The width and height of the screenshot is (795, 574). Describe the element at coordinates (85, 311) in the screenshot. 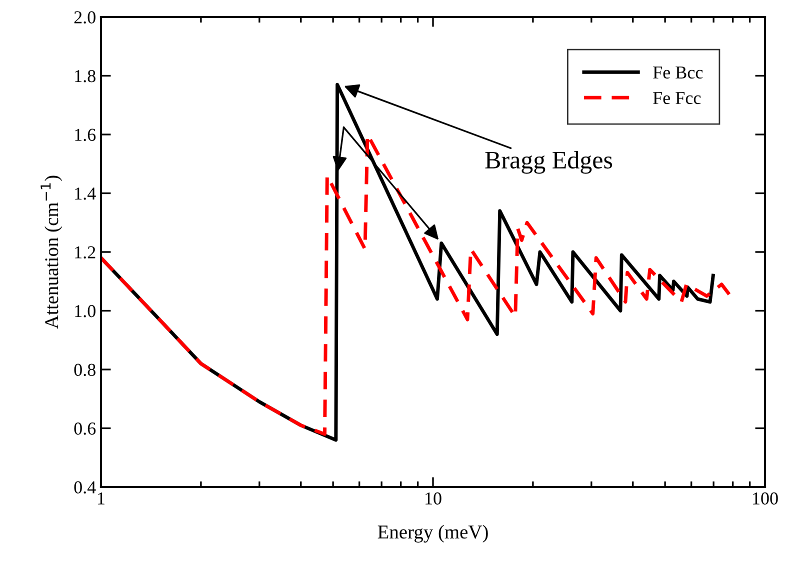

I see `y-tick-label: 1.0` at that location.